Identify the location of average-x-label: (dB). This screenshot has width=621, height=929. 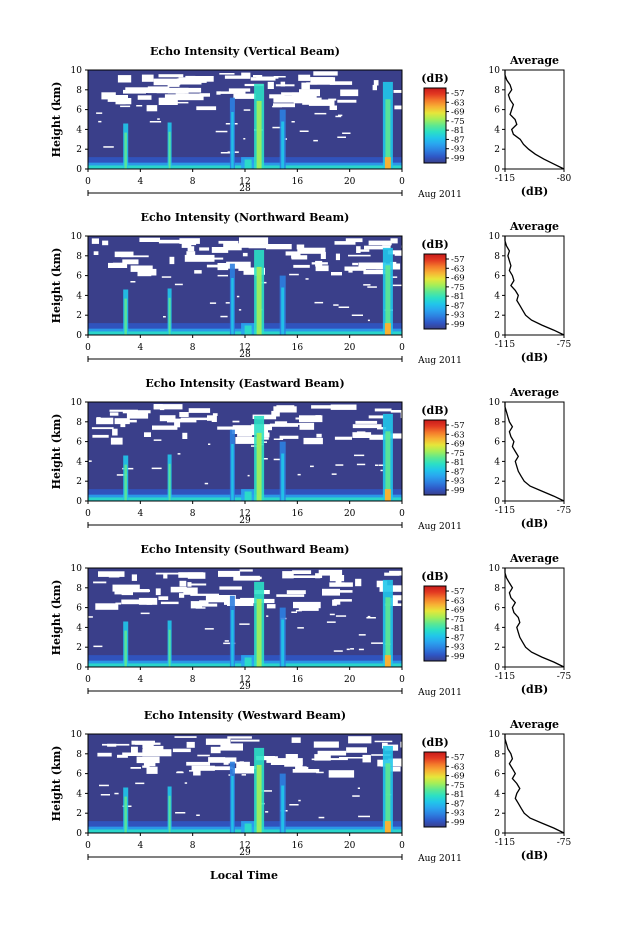
(534, 689).